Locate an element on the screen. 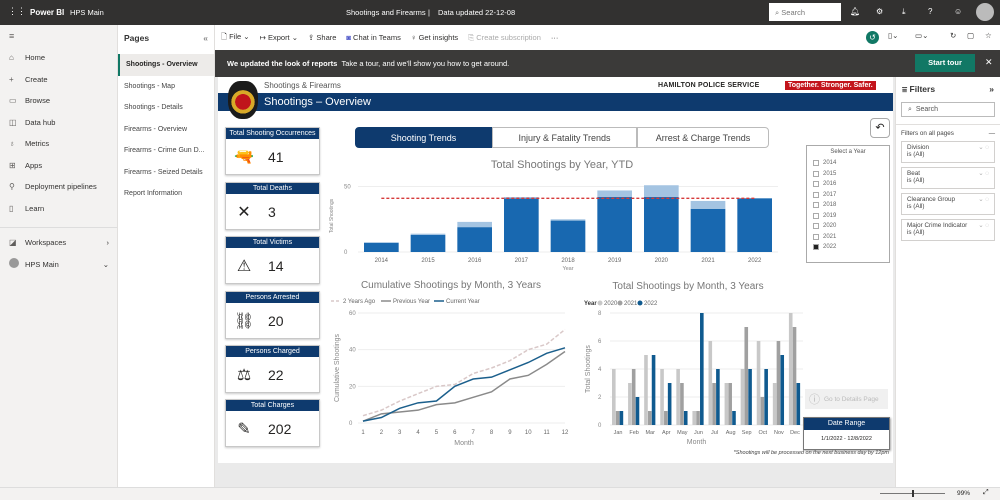 The width and height of the screenshot is (1000, 500). share-button: ⇪ Share is located at coordinates (322, 37).